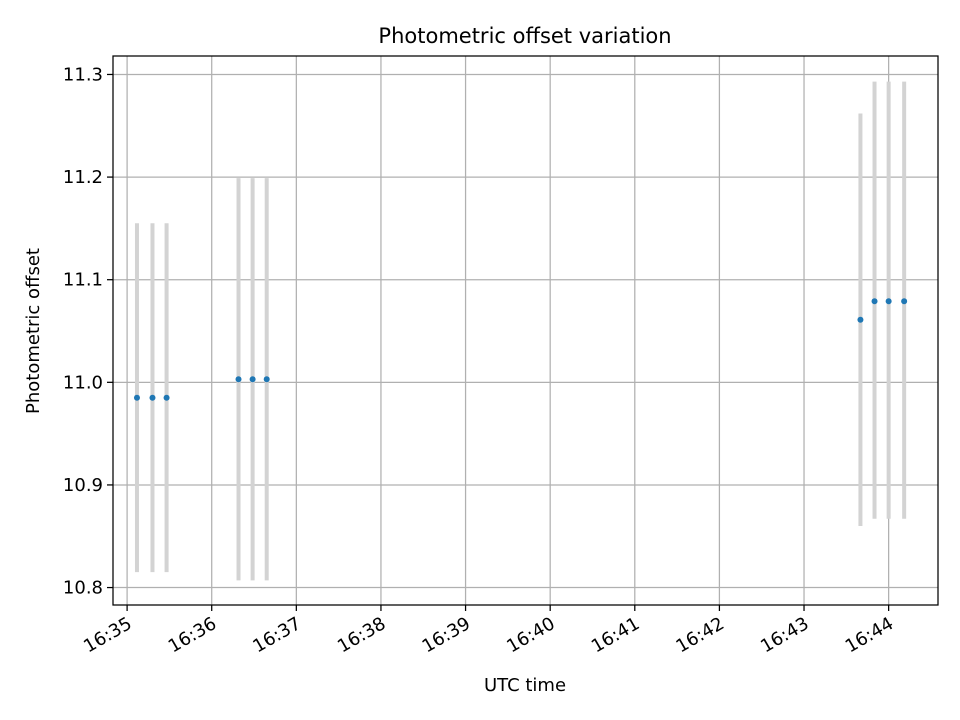 The height and width of the screenshot is (720, 960). I want to click on y-axis-label: Photometric offset, so click(33, 331).